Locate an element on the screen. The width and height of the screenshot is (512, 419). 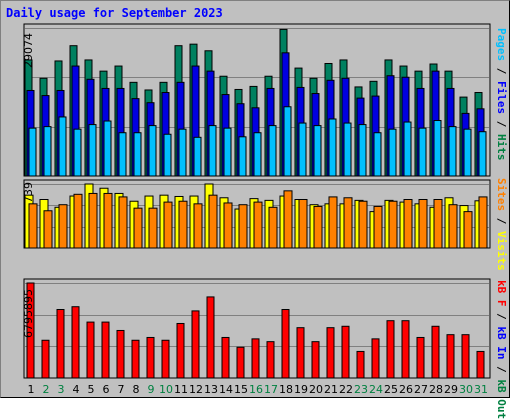
bottom-max-label: 6795895 is located at coordinates (28, 313).